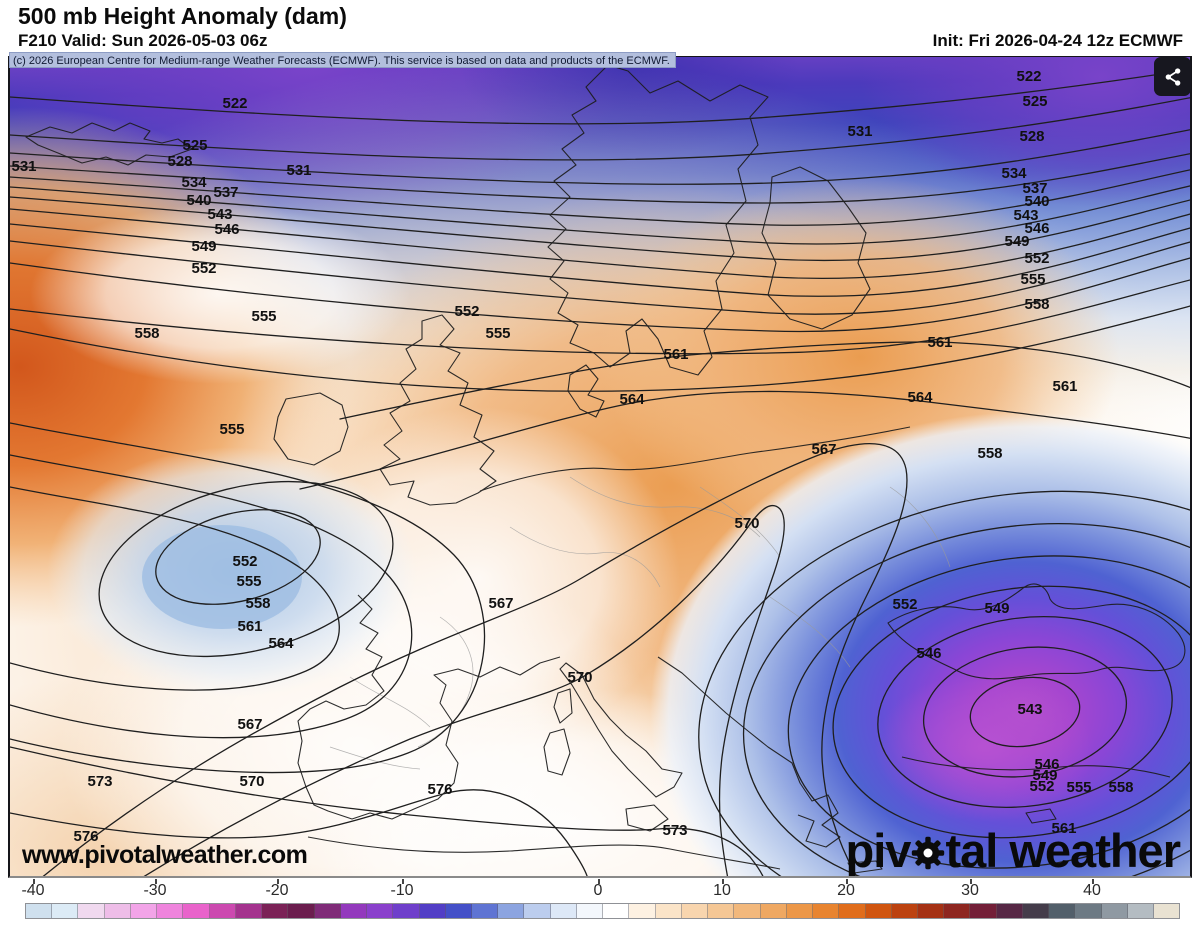 Image resolution: width=1200 pixels, height=925 pixels. I want to click on page-title: 500 mb Height Anomaly (dam), so click(182, 16).